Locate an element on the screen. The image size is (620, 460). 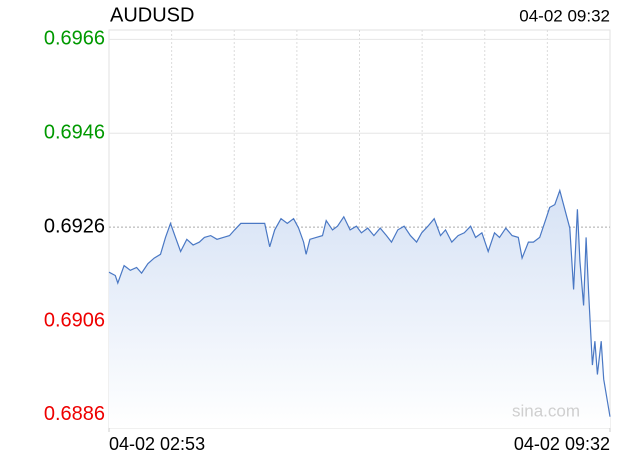
y-tick-label: 0.6926 is located at coordinates (74, 226).